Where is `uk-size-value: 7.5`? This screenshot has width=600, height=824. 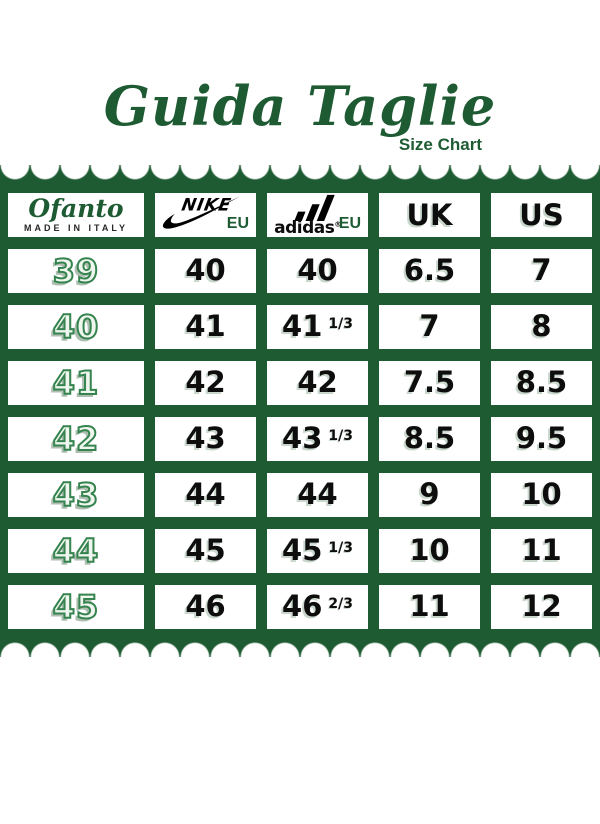
uk-size-value: 7.5 is located at coordinates (429, 382).